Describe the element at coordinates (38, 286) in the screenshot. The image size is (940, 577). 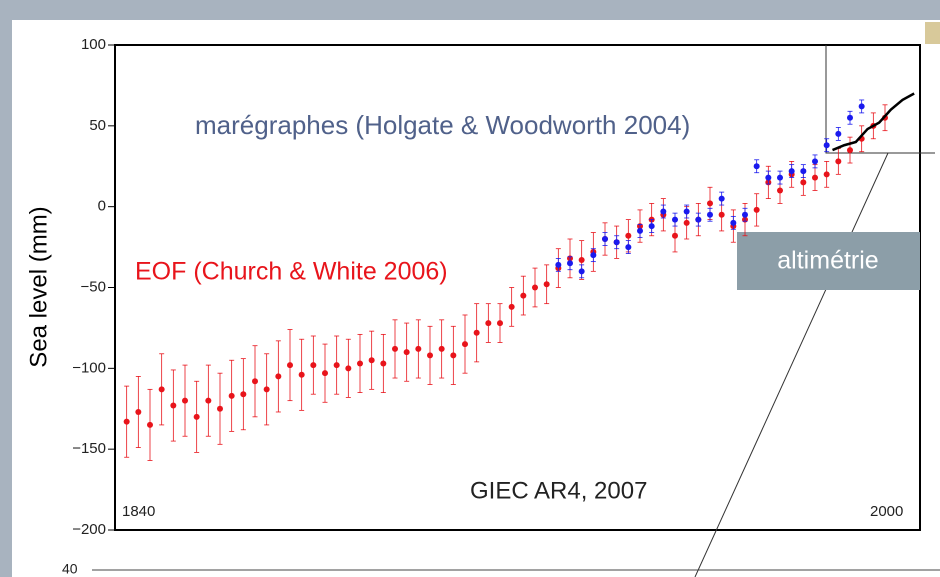
I see `y-axis-label: Sea level (mm)` at that location.